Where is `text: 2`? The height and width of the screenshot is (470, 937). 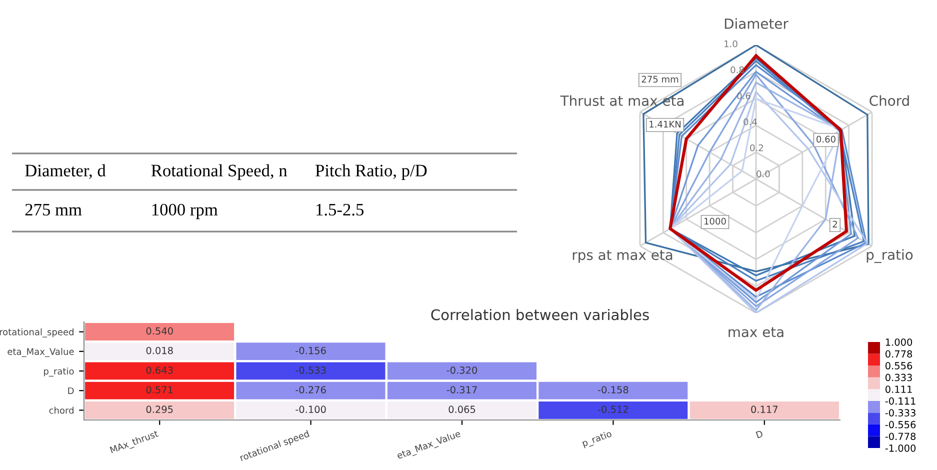 text: 2 is located at coordinates (834, 224).